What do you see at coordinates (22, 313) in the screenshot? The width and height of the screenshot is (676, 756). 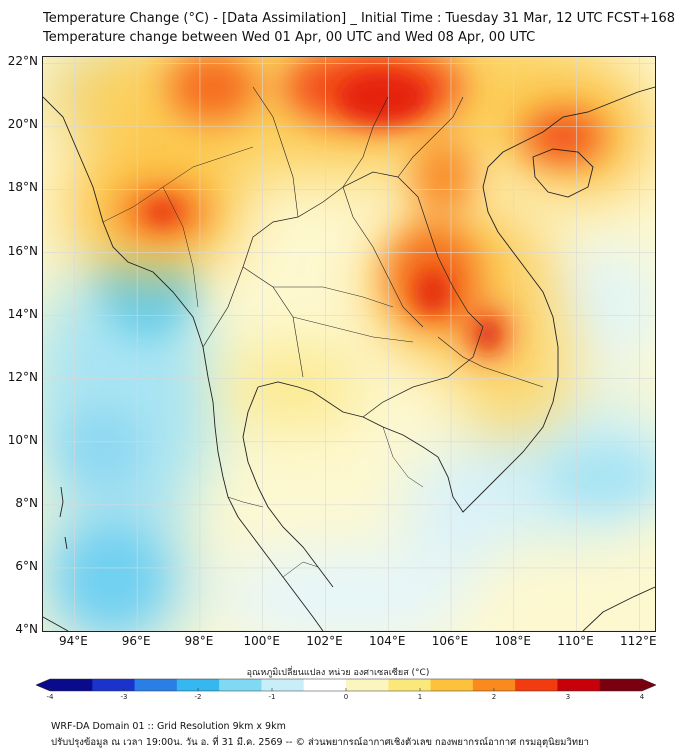 I see `latitude-label: 14°N` at bounding box center [22, 313].